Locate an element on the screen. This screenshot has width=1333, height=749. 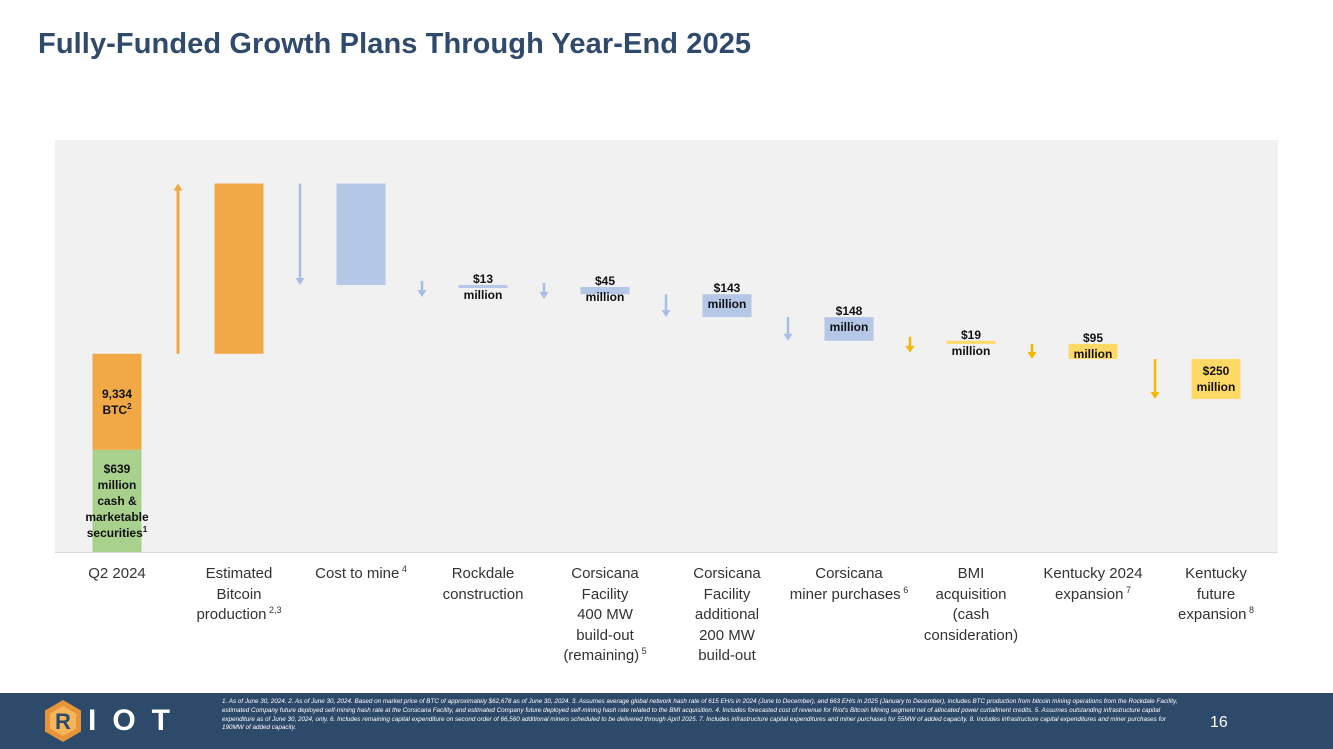
arrow-down-10-head is located at coordinates (1155, 396).